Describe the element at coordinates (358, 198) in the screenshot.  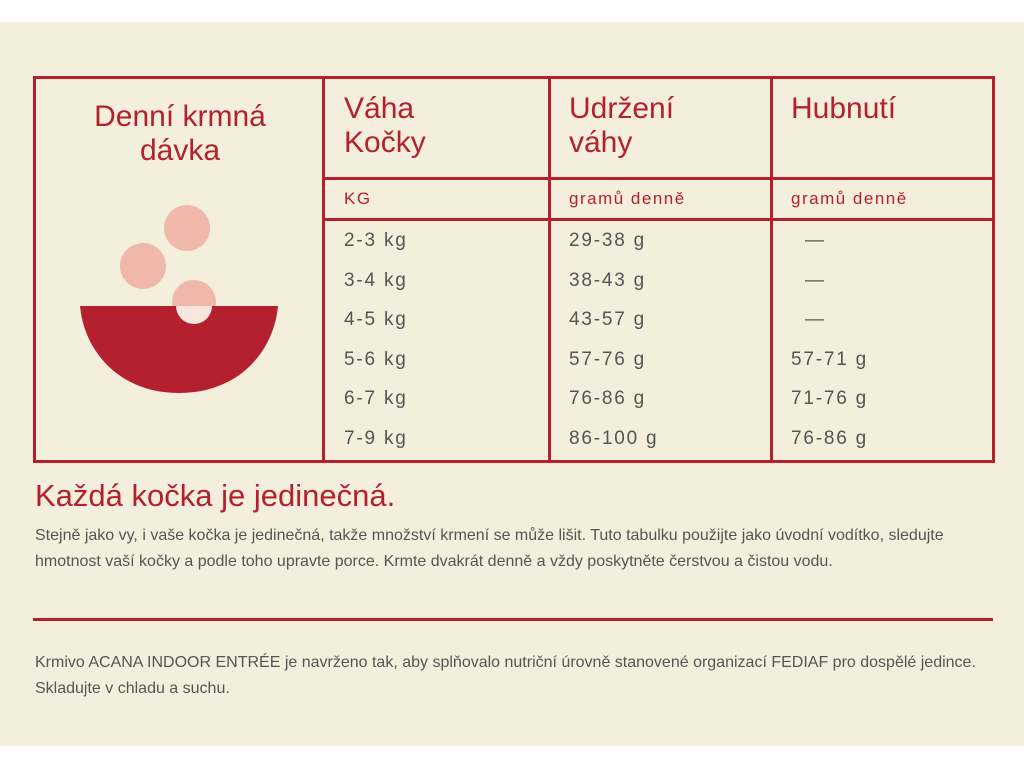
I see `unit-label: KG` at that location.